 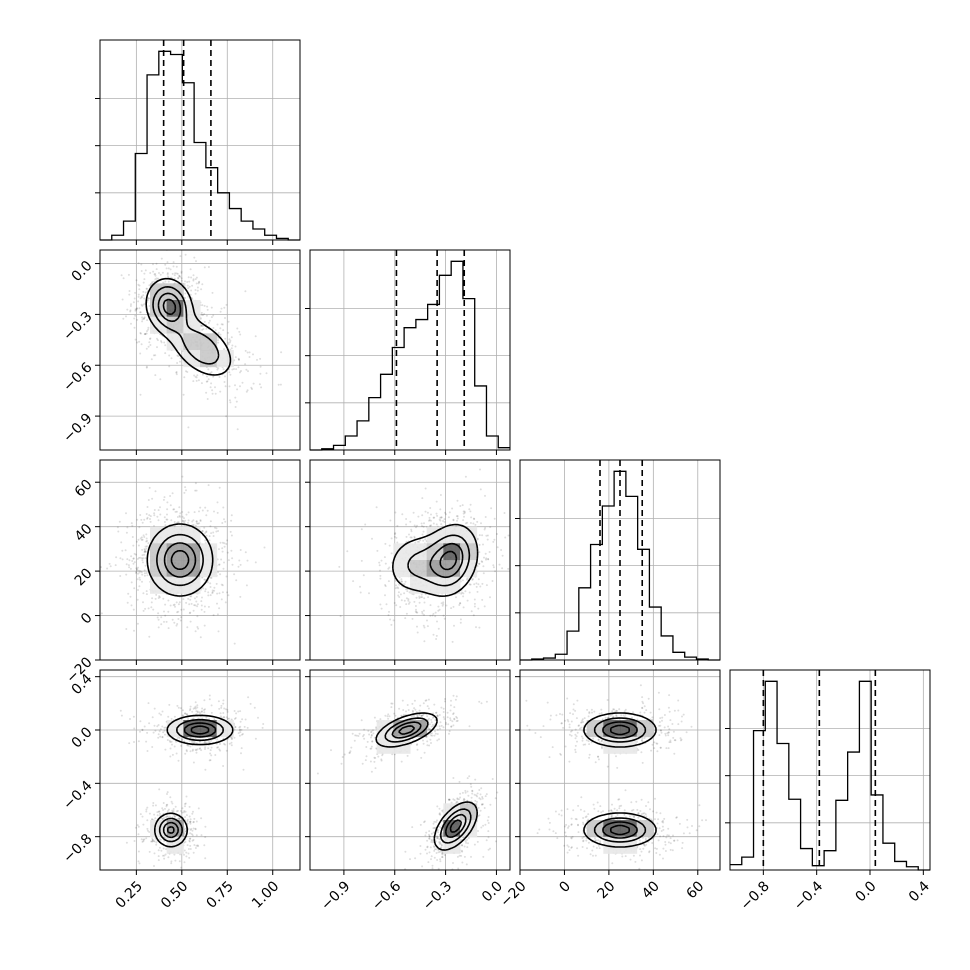 What do you see at coordinates (919, 891) in the screenshot?
I see `x-tick-label: 0.4` at bounding box center [919, 891].